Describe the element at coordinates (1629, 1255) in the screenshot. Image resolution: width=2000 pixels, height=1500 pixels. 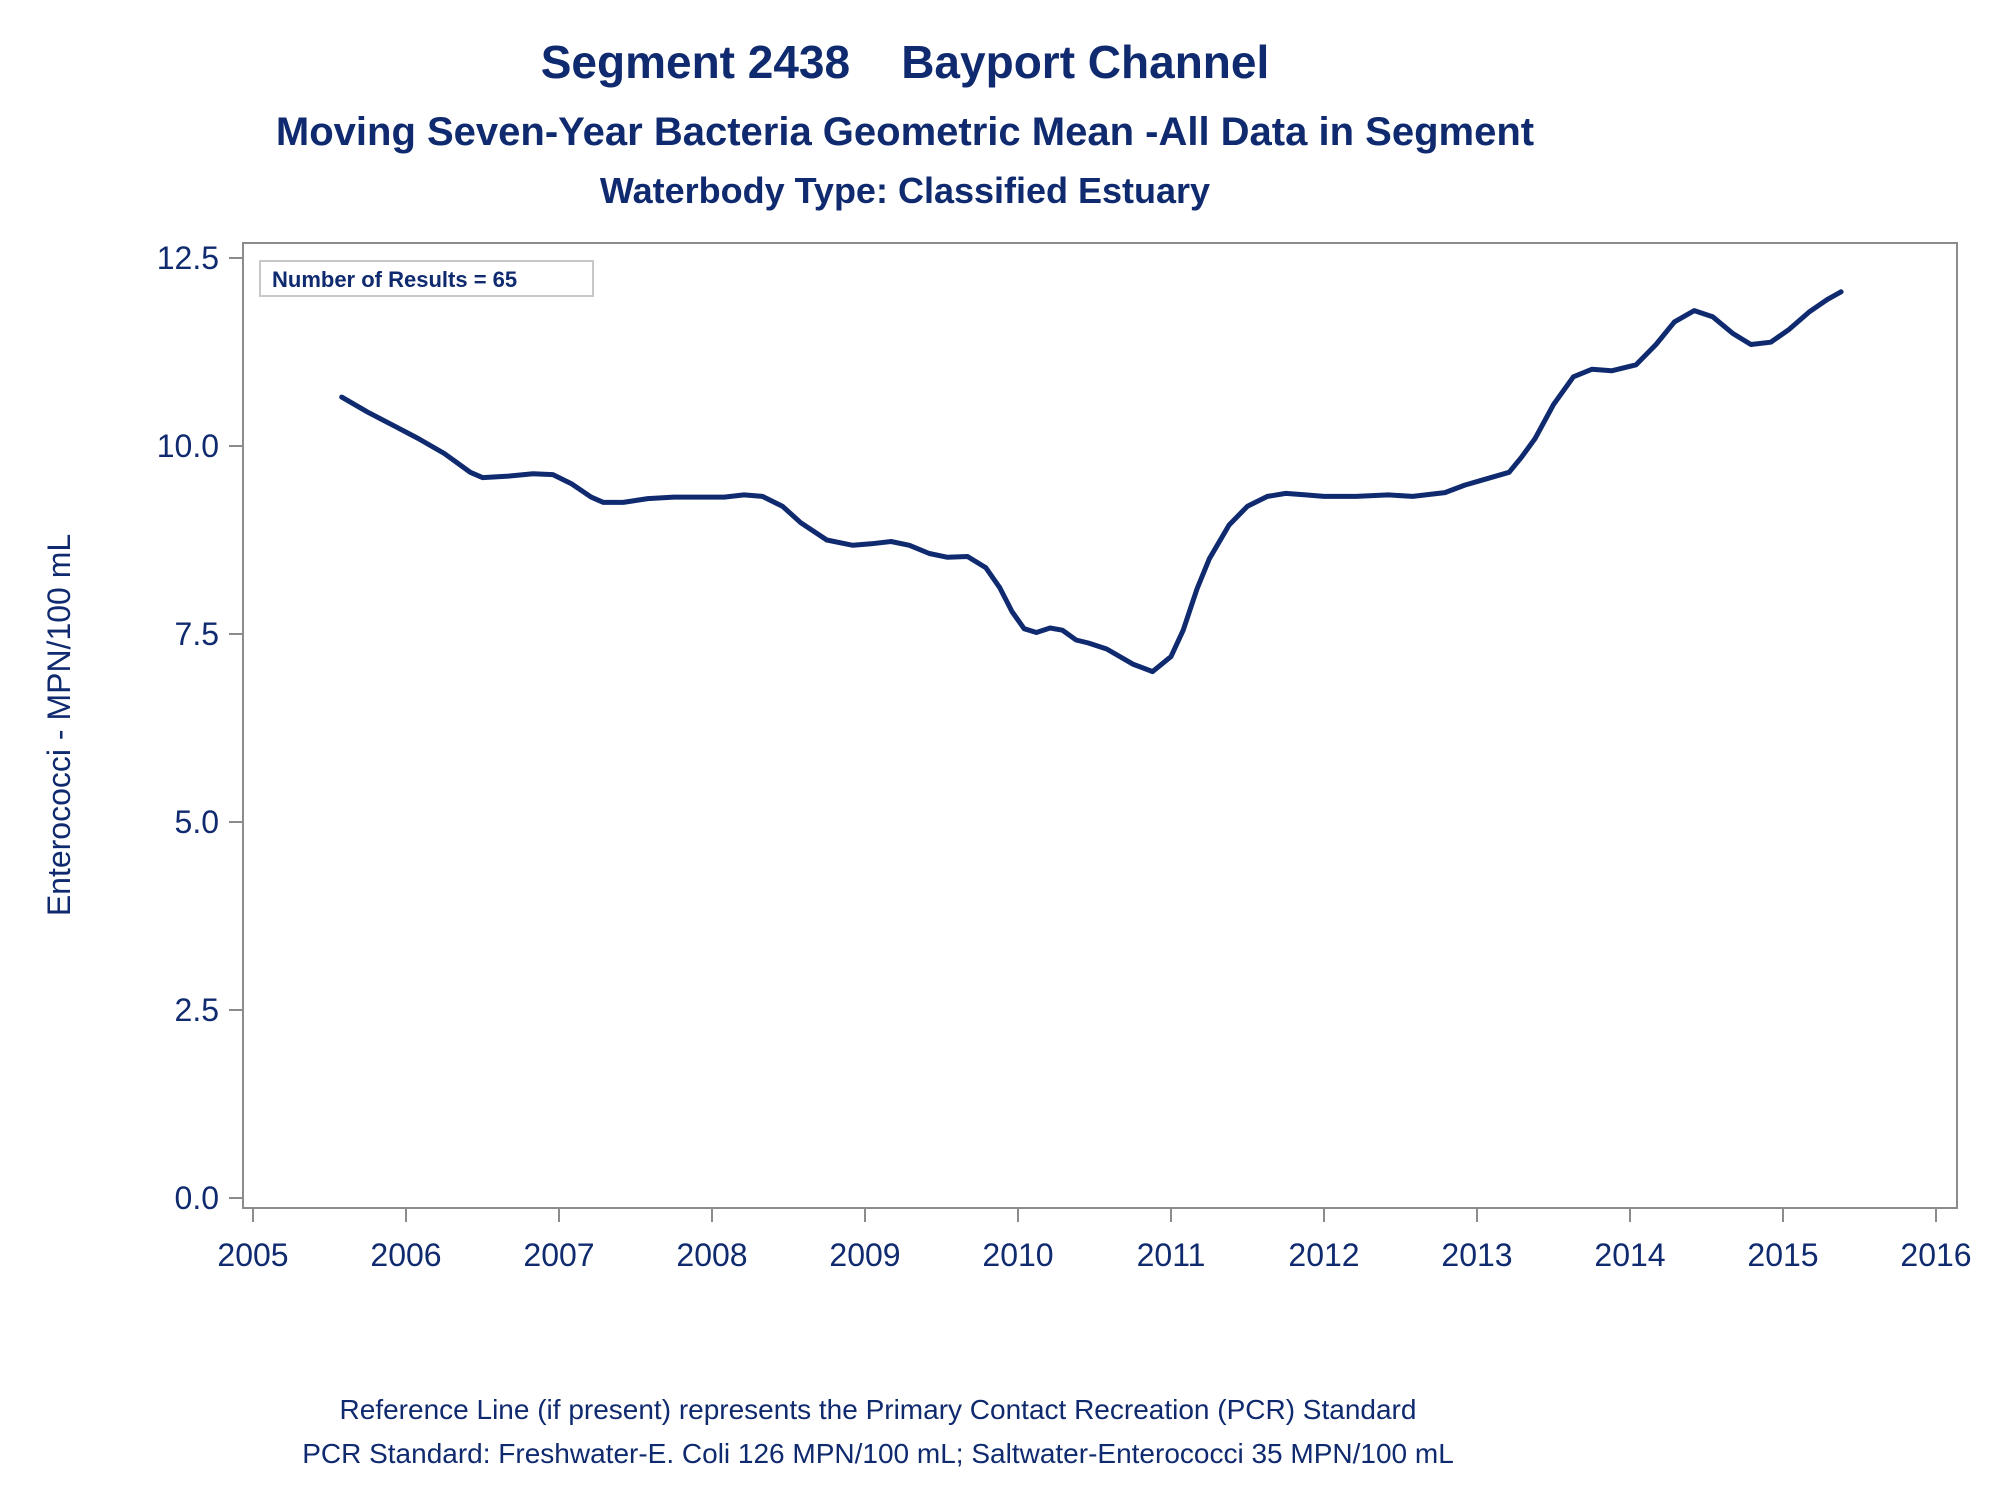
I see `x-tick-label: 2014` at that location.